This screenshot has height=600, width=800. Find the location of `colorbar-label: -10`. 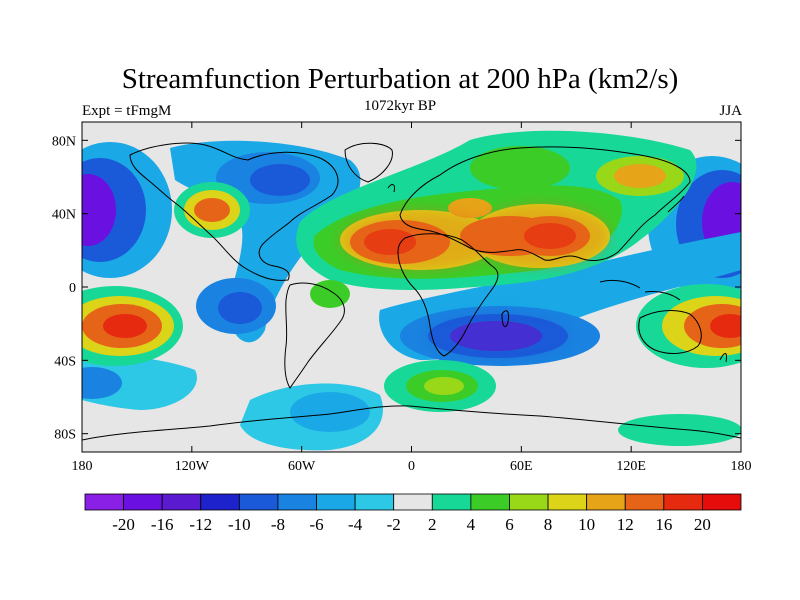

colorbar-label: -10 is located at coordinates (239, 524).